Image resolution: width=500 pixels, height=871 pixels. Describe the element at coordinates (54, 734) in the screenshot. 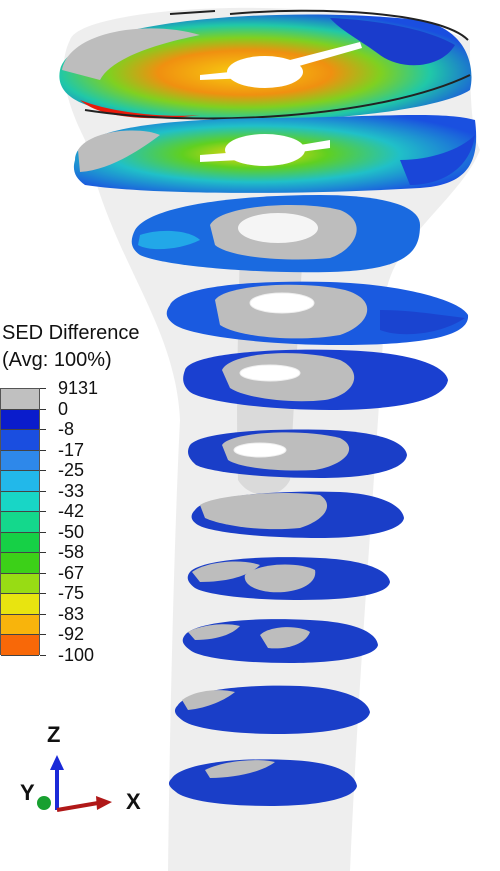

I see `z-axis-label: Z` at that location.